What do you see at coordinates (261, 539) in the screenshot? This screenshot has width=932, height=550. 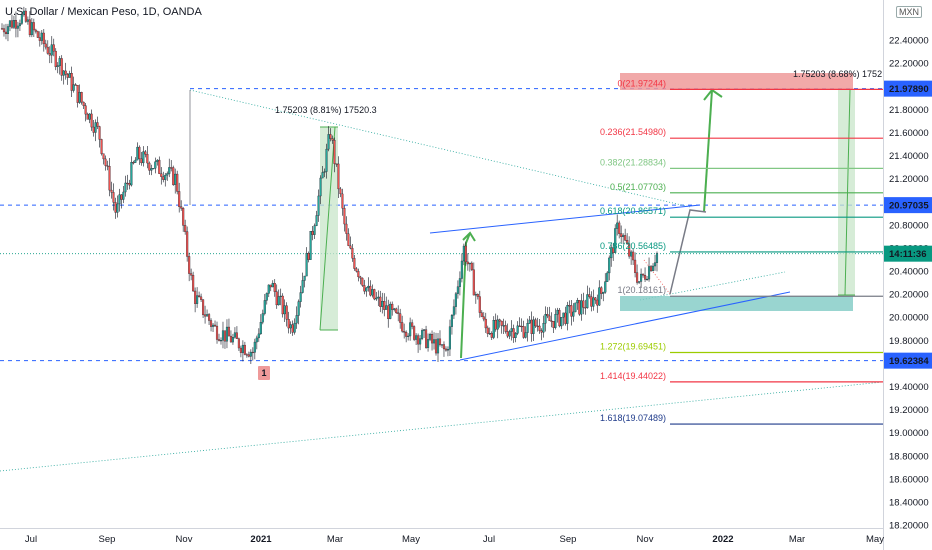 I see `time-tick-label: 2021` at bounding box center [261, 539].